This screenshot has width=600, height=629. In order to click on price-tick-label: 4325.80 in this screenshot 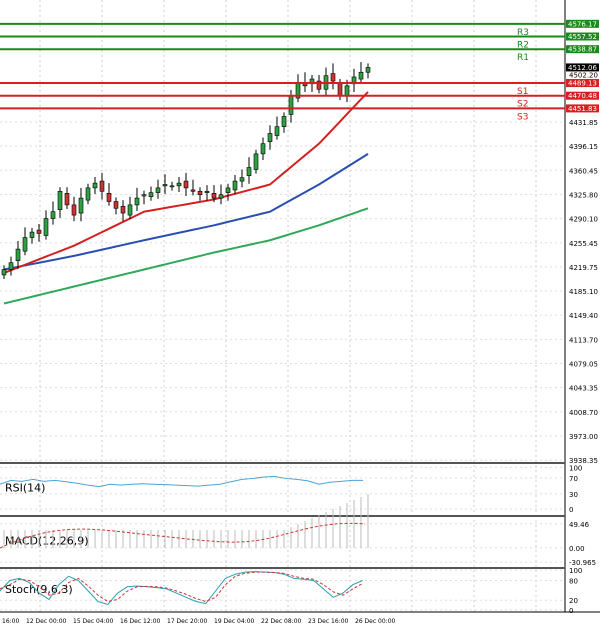, I will do `click(583, 195)`.